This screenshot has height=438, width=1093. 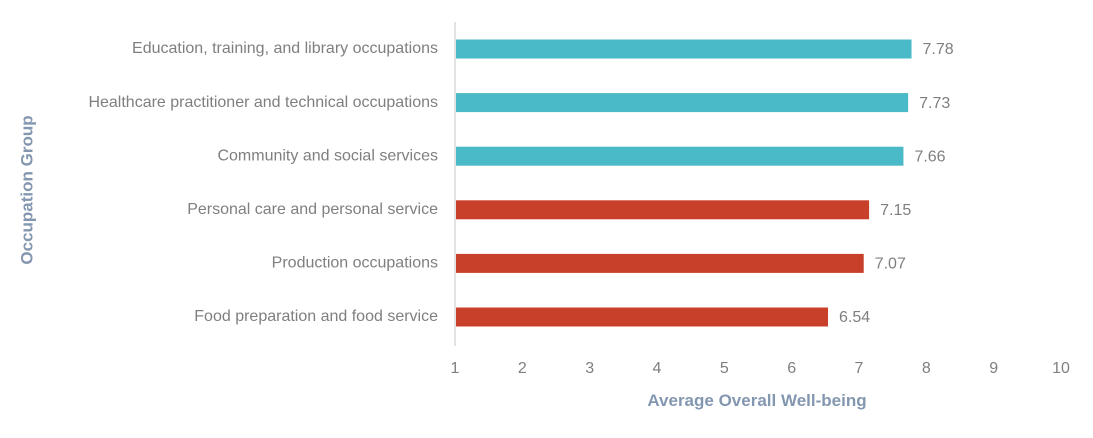 I want to click on category-label: Personal care and personal service, so click(x=312, y=209).